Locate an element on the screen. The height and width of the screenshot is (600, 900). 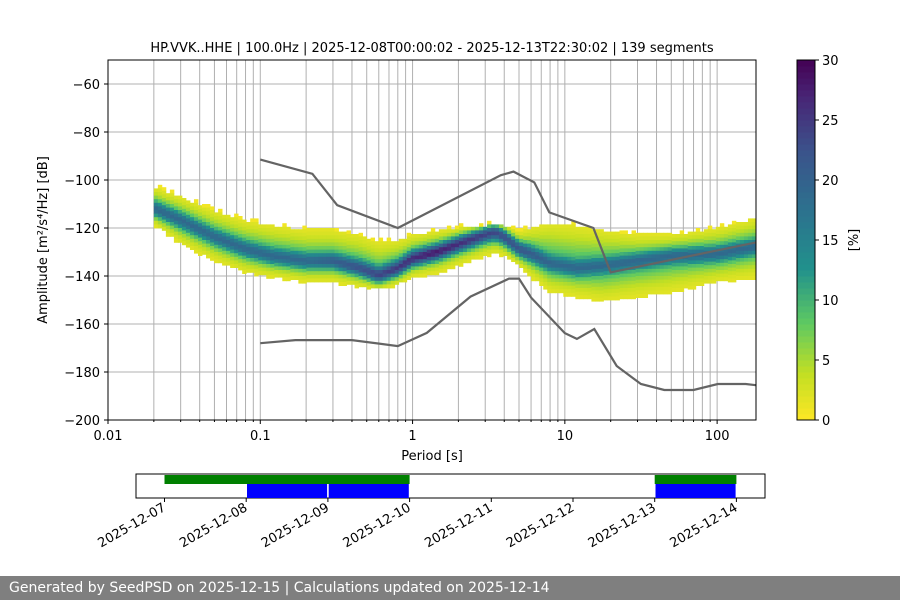
timeline-date-label: 2025-12-09 is located at coordinates (295, 525).